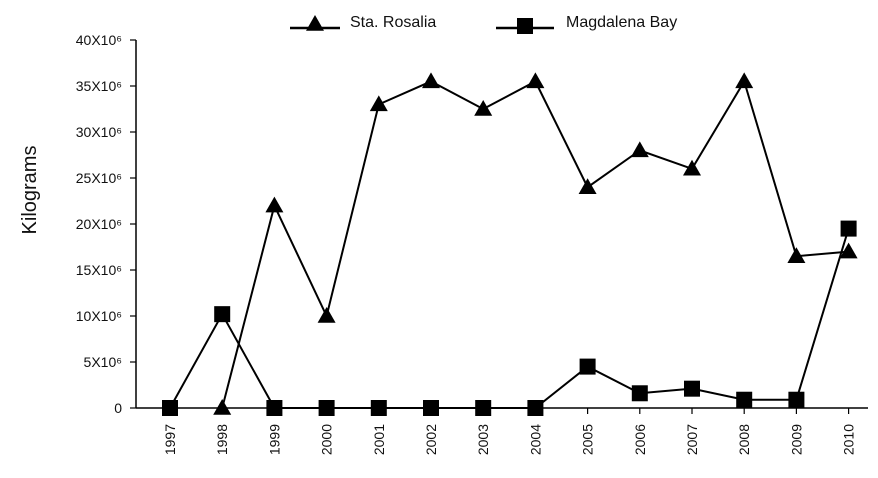  What do you see at coordinates (274, 439) in the screenshot?
I see `x-tick-label: 1999` at bounding box center [274, 439].